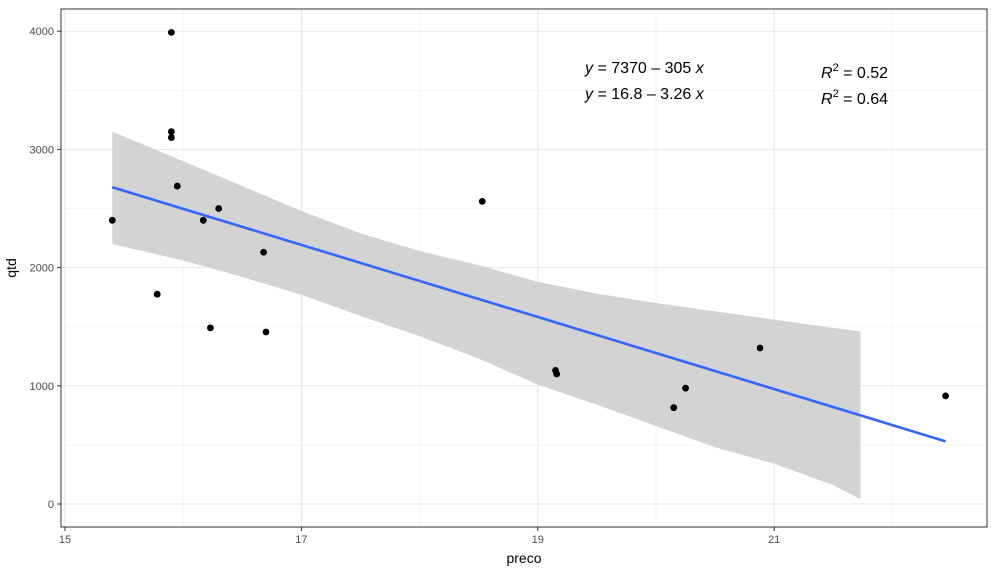 This screenshot has width=991, height=571. I want to click on y-tick-label: 0, so click(51, 505).